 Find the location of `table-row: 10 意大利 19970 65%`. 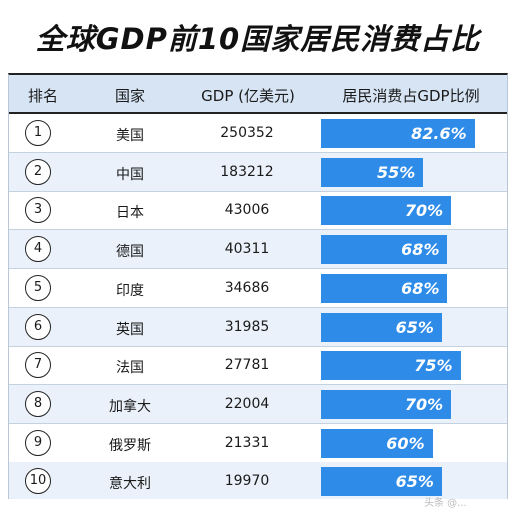

table-row: 10 意大利 19970 65% is located at coordinates (258, 480).